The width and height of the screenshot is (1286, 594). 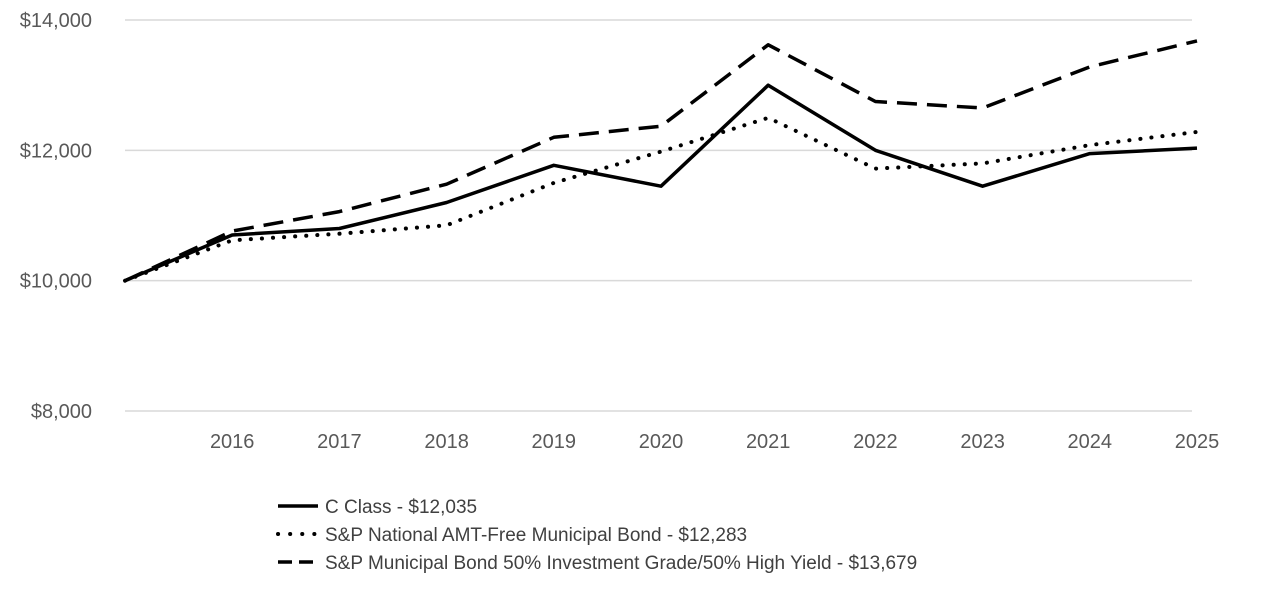 What do you see at coordinates (61, 412) in the screenshot?
I see `y-tick-label: $8,000` at bounding box center [61, 412].